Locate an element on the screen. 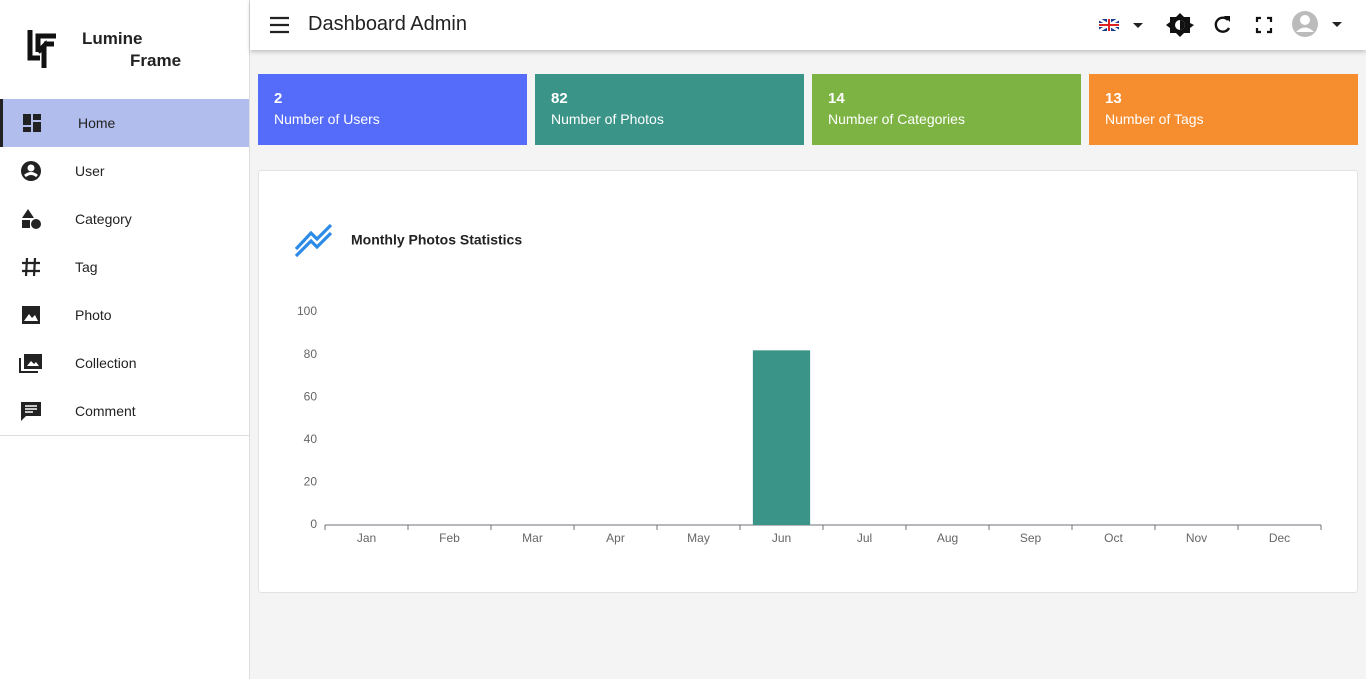  x-tick-label: May is located at coordinates (698, 538).